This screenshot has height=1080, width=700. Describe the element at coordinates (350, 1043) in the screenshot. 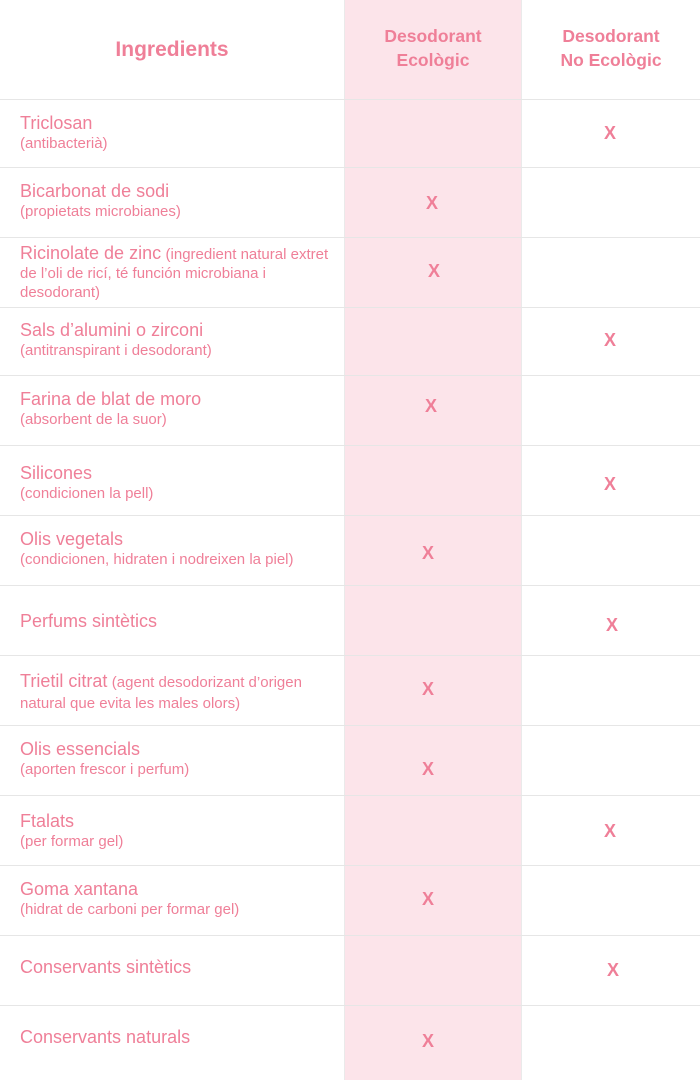

I see `table-row: Conservants naturals X` at that location.